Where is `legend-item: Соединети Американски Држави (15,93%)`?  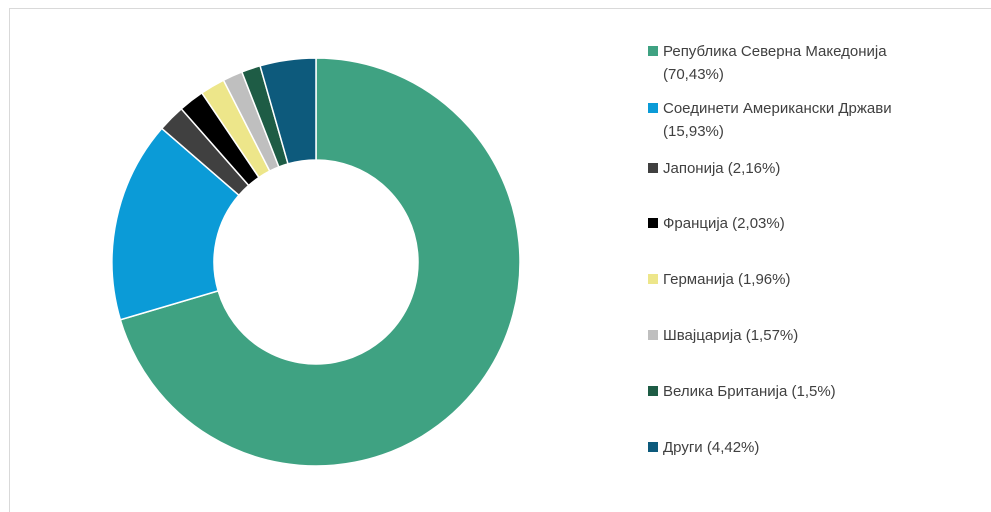 legend-item: Соединети Американски Држави (15,93%) is located at coordinates (791, 120).